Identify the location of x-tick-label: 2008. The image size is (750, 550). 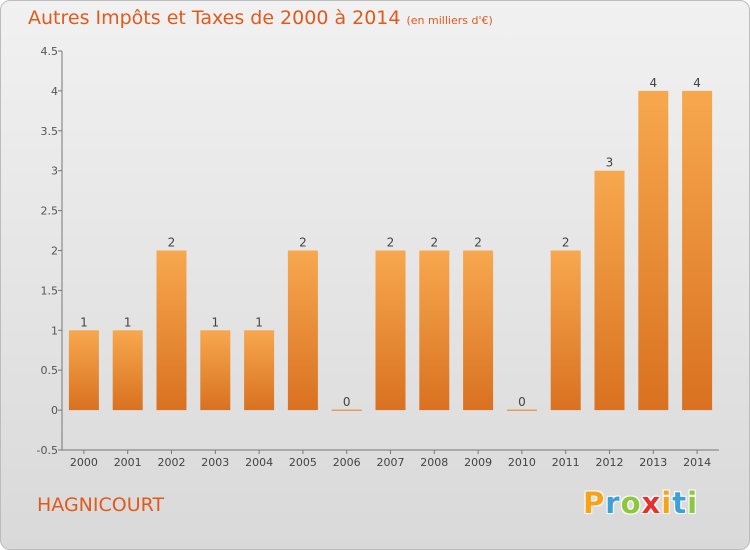
(434, 462).